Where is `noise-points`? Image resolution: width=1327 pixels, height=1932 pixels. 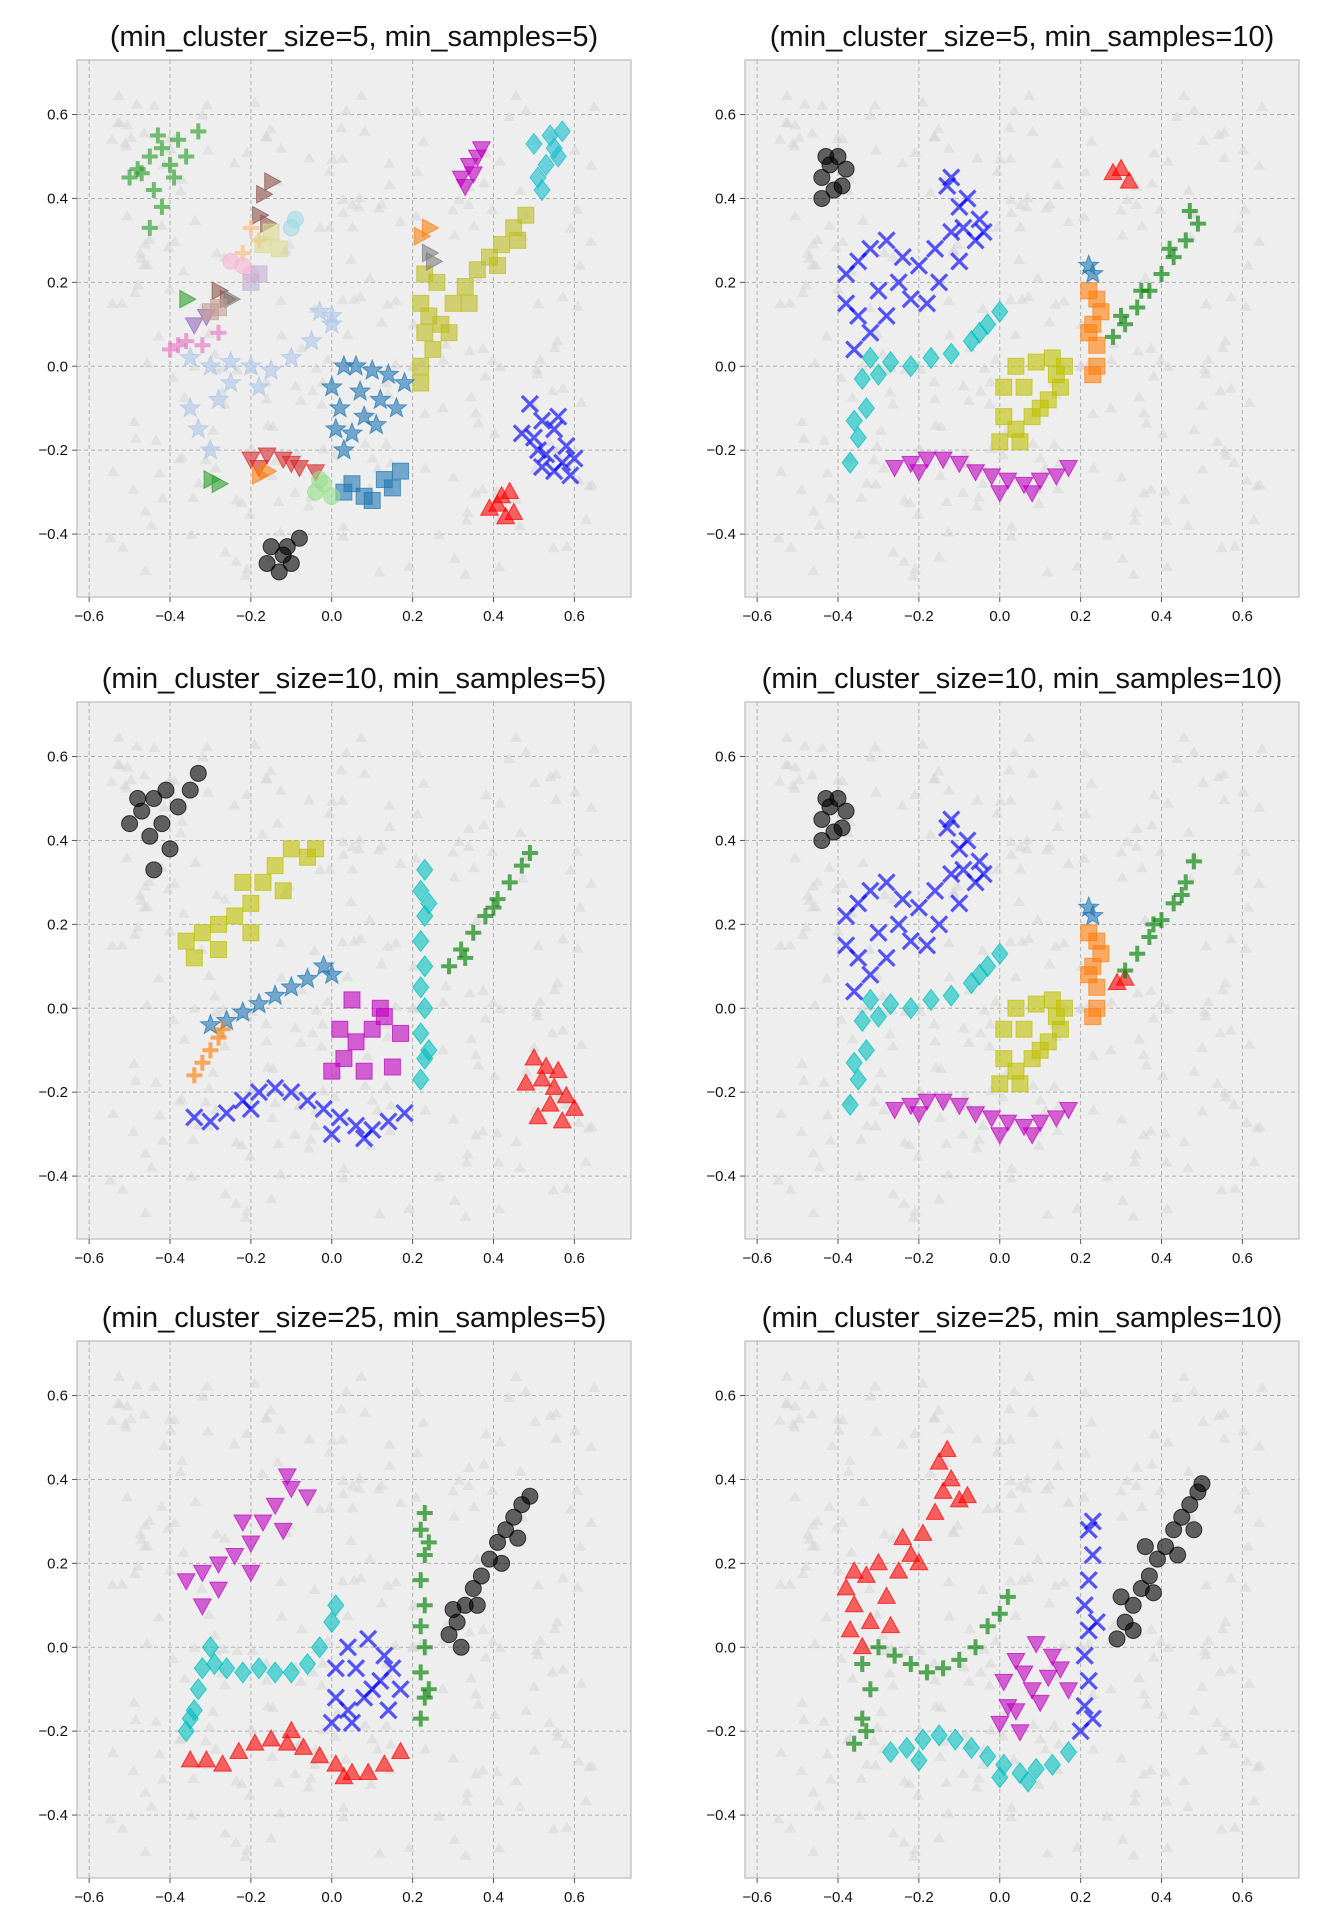
noise-points is located at coordinates (1020, 335).